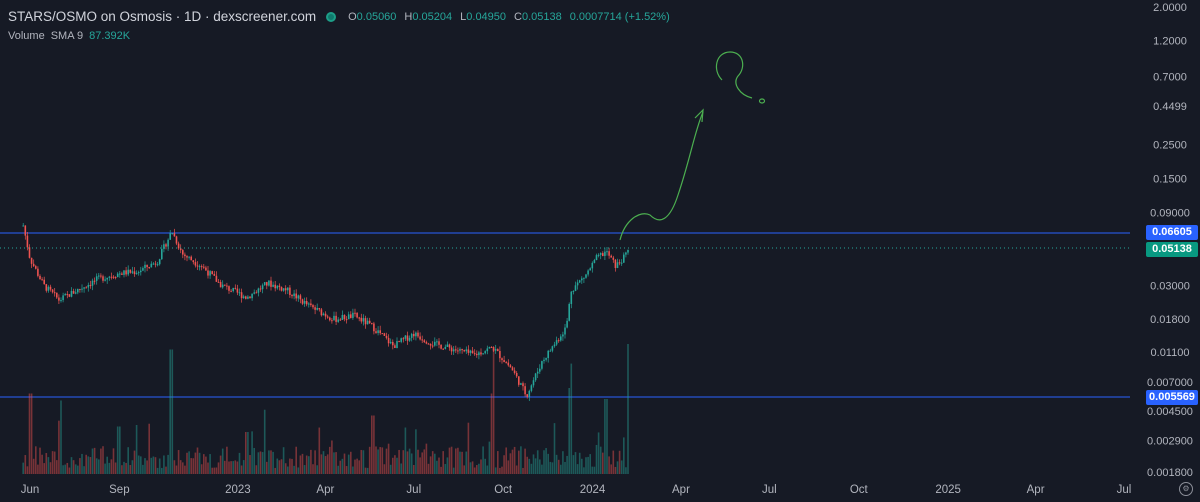  Describe the element at coordinates (734, 75) in the screenshot. I see `hand-drawn-question-mark` at that location.